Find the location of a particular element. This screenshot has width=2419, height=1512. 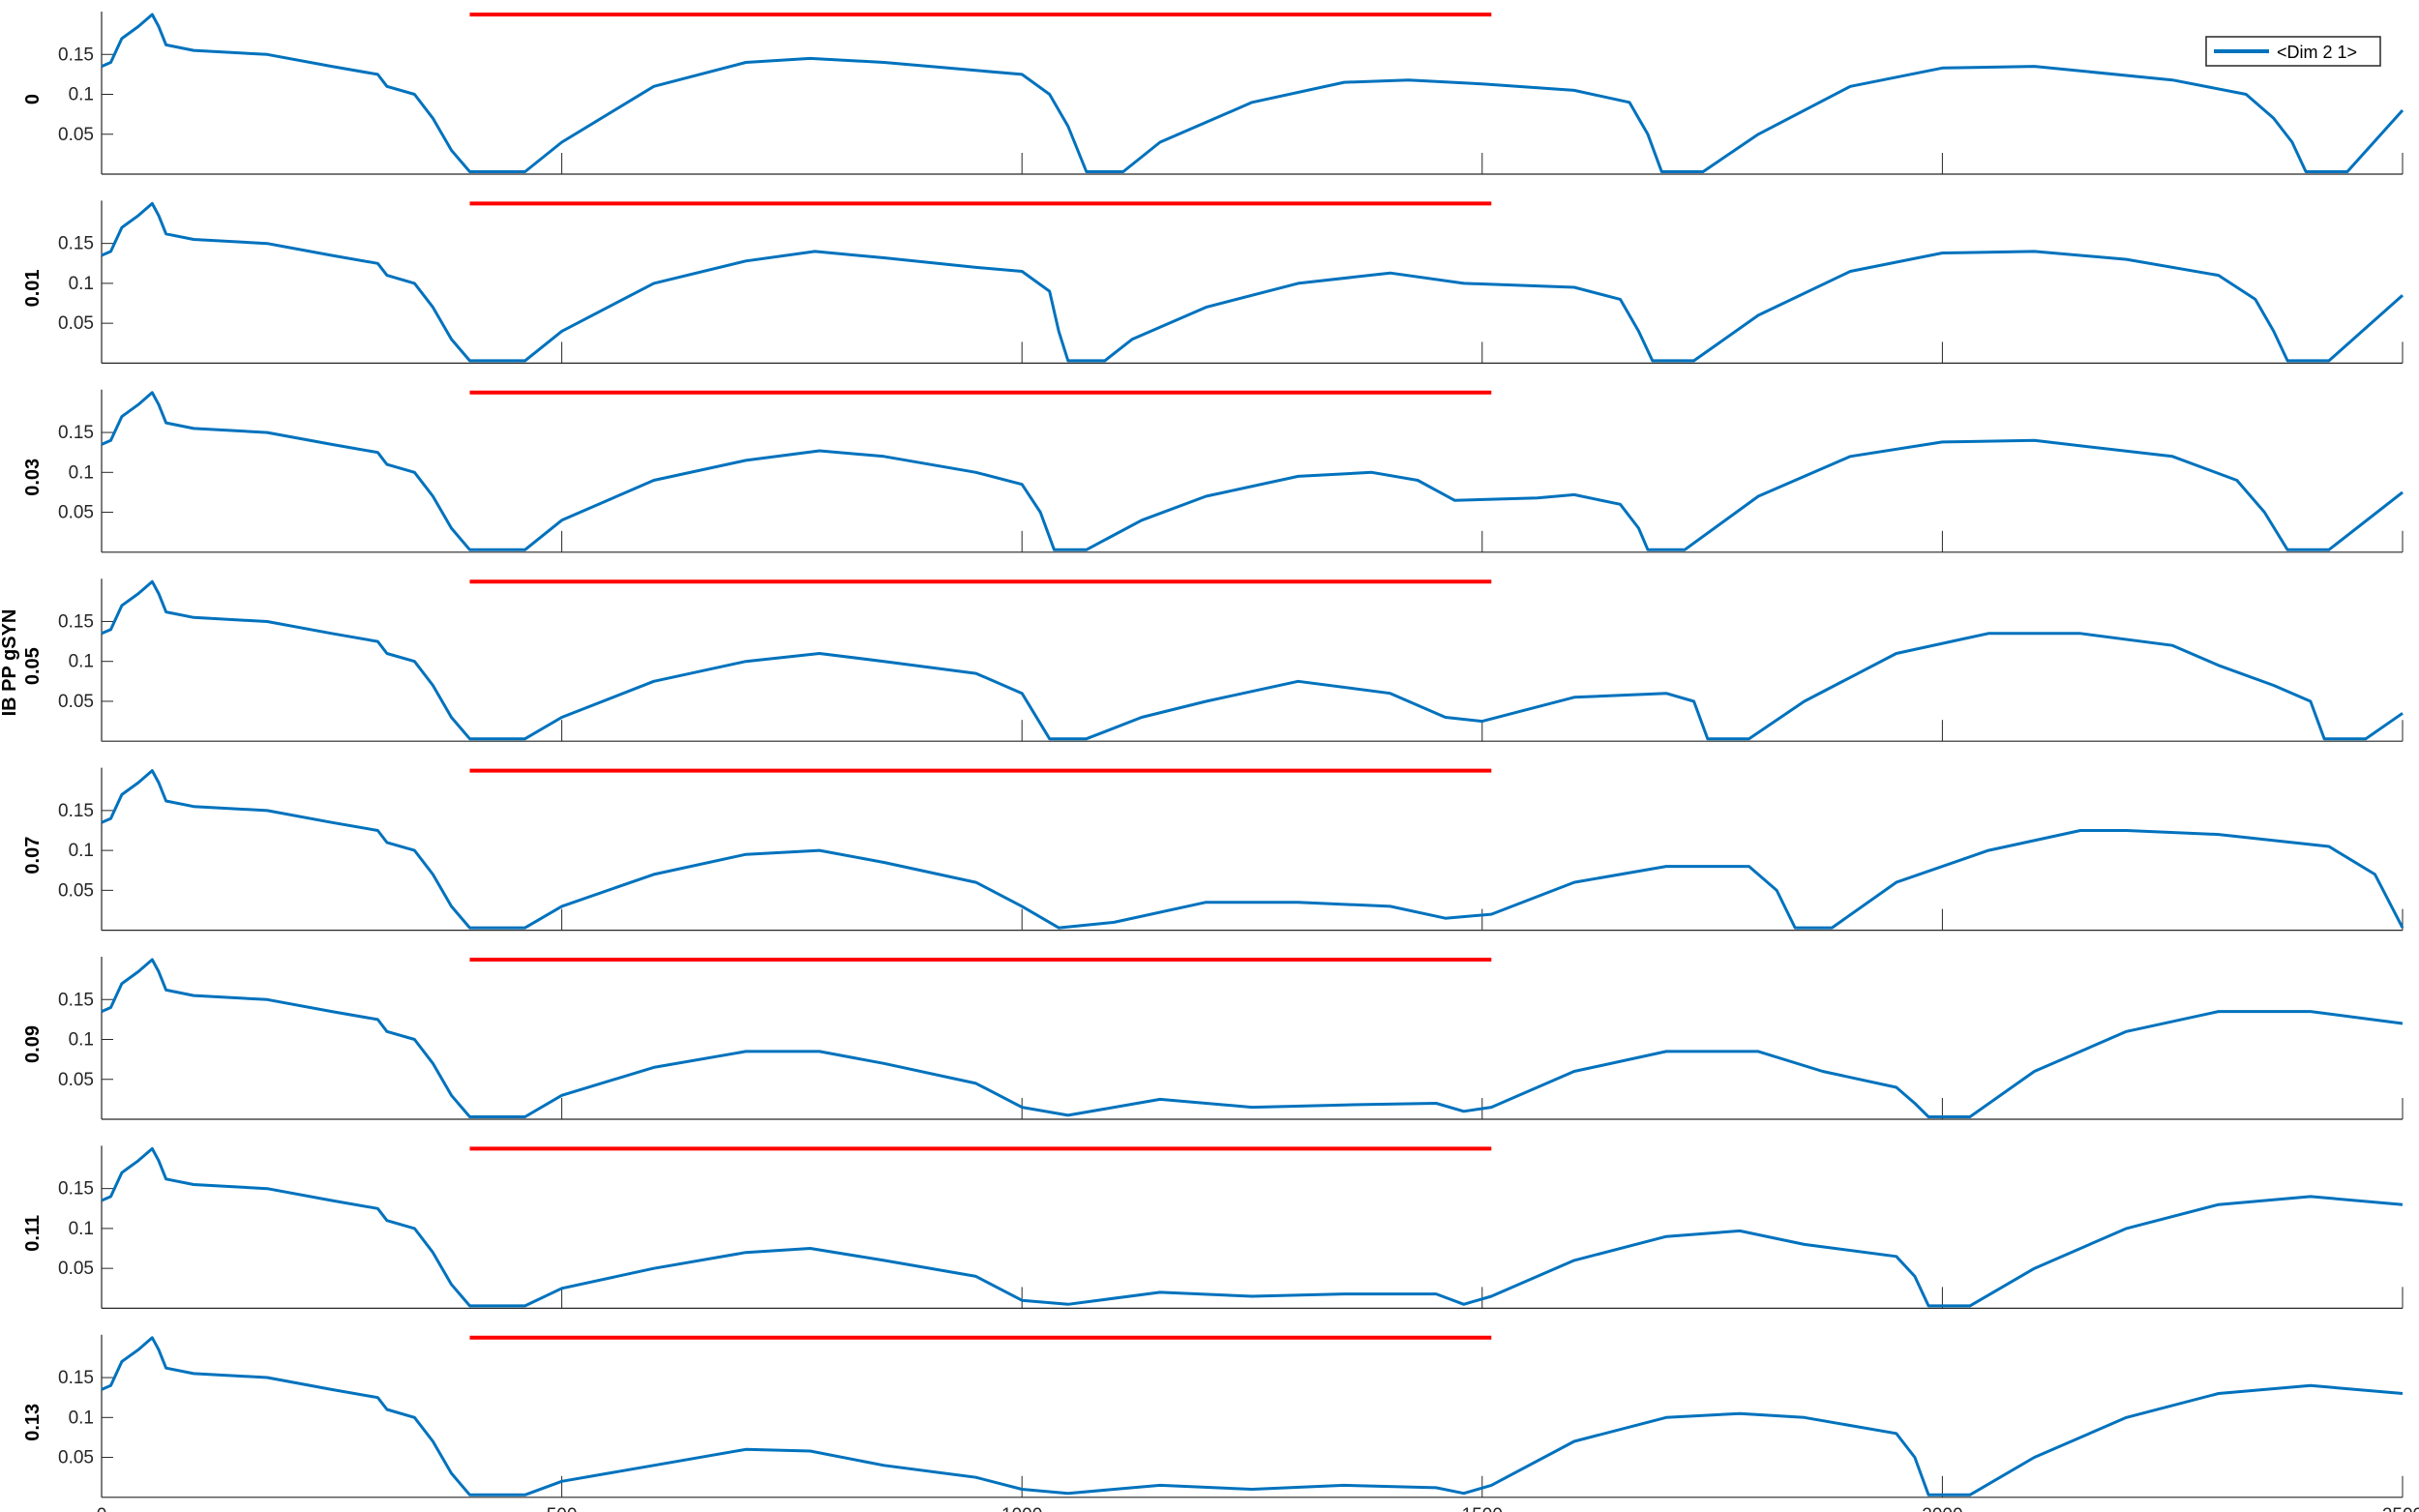

panel-0.05: 0.05 0.1 0.15 0.05 is located at coordinates (1213, 660).